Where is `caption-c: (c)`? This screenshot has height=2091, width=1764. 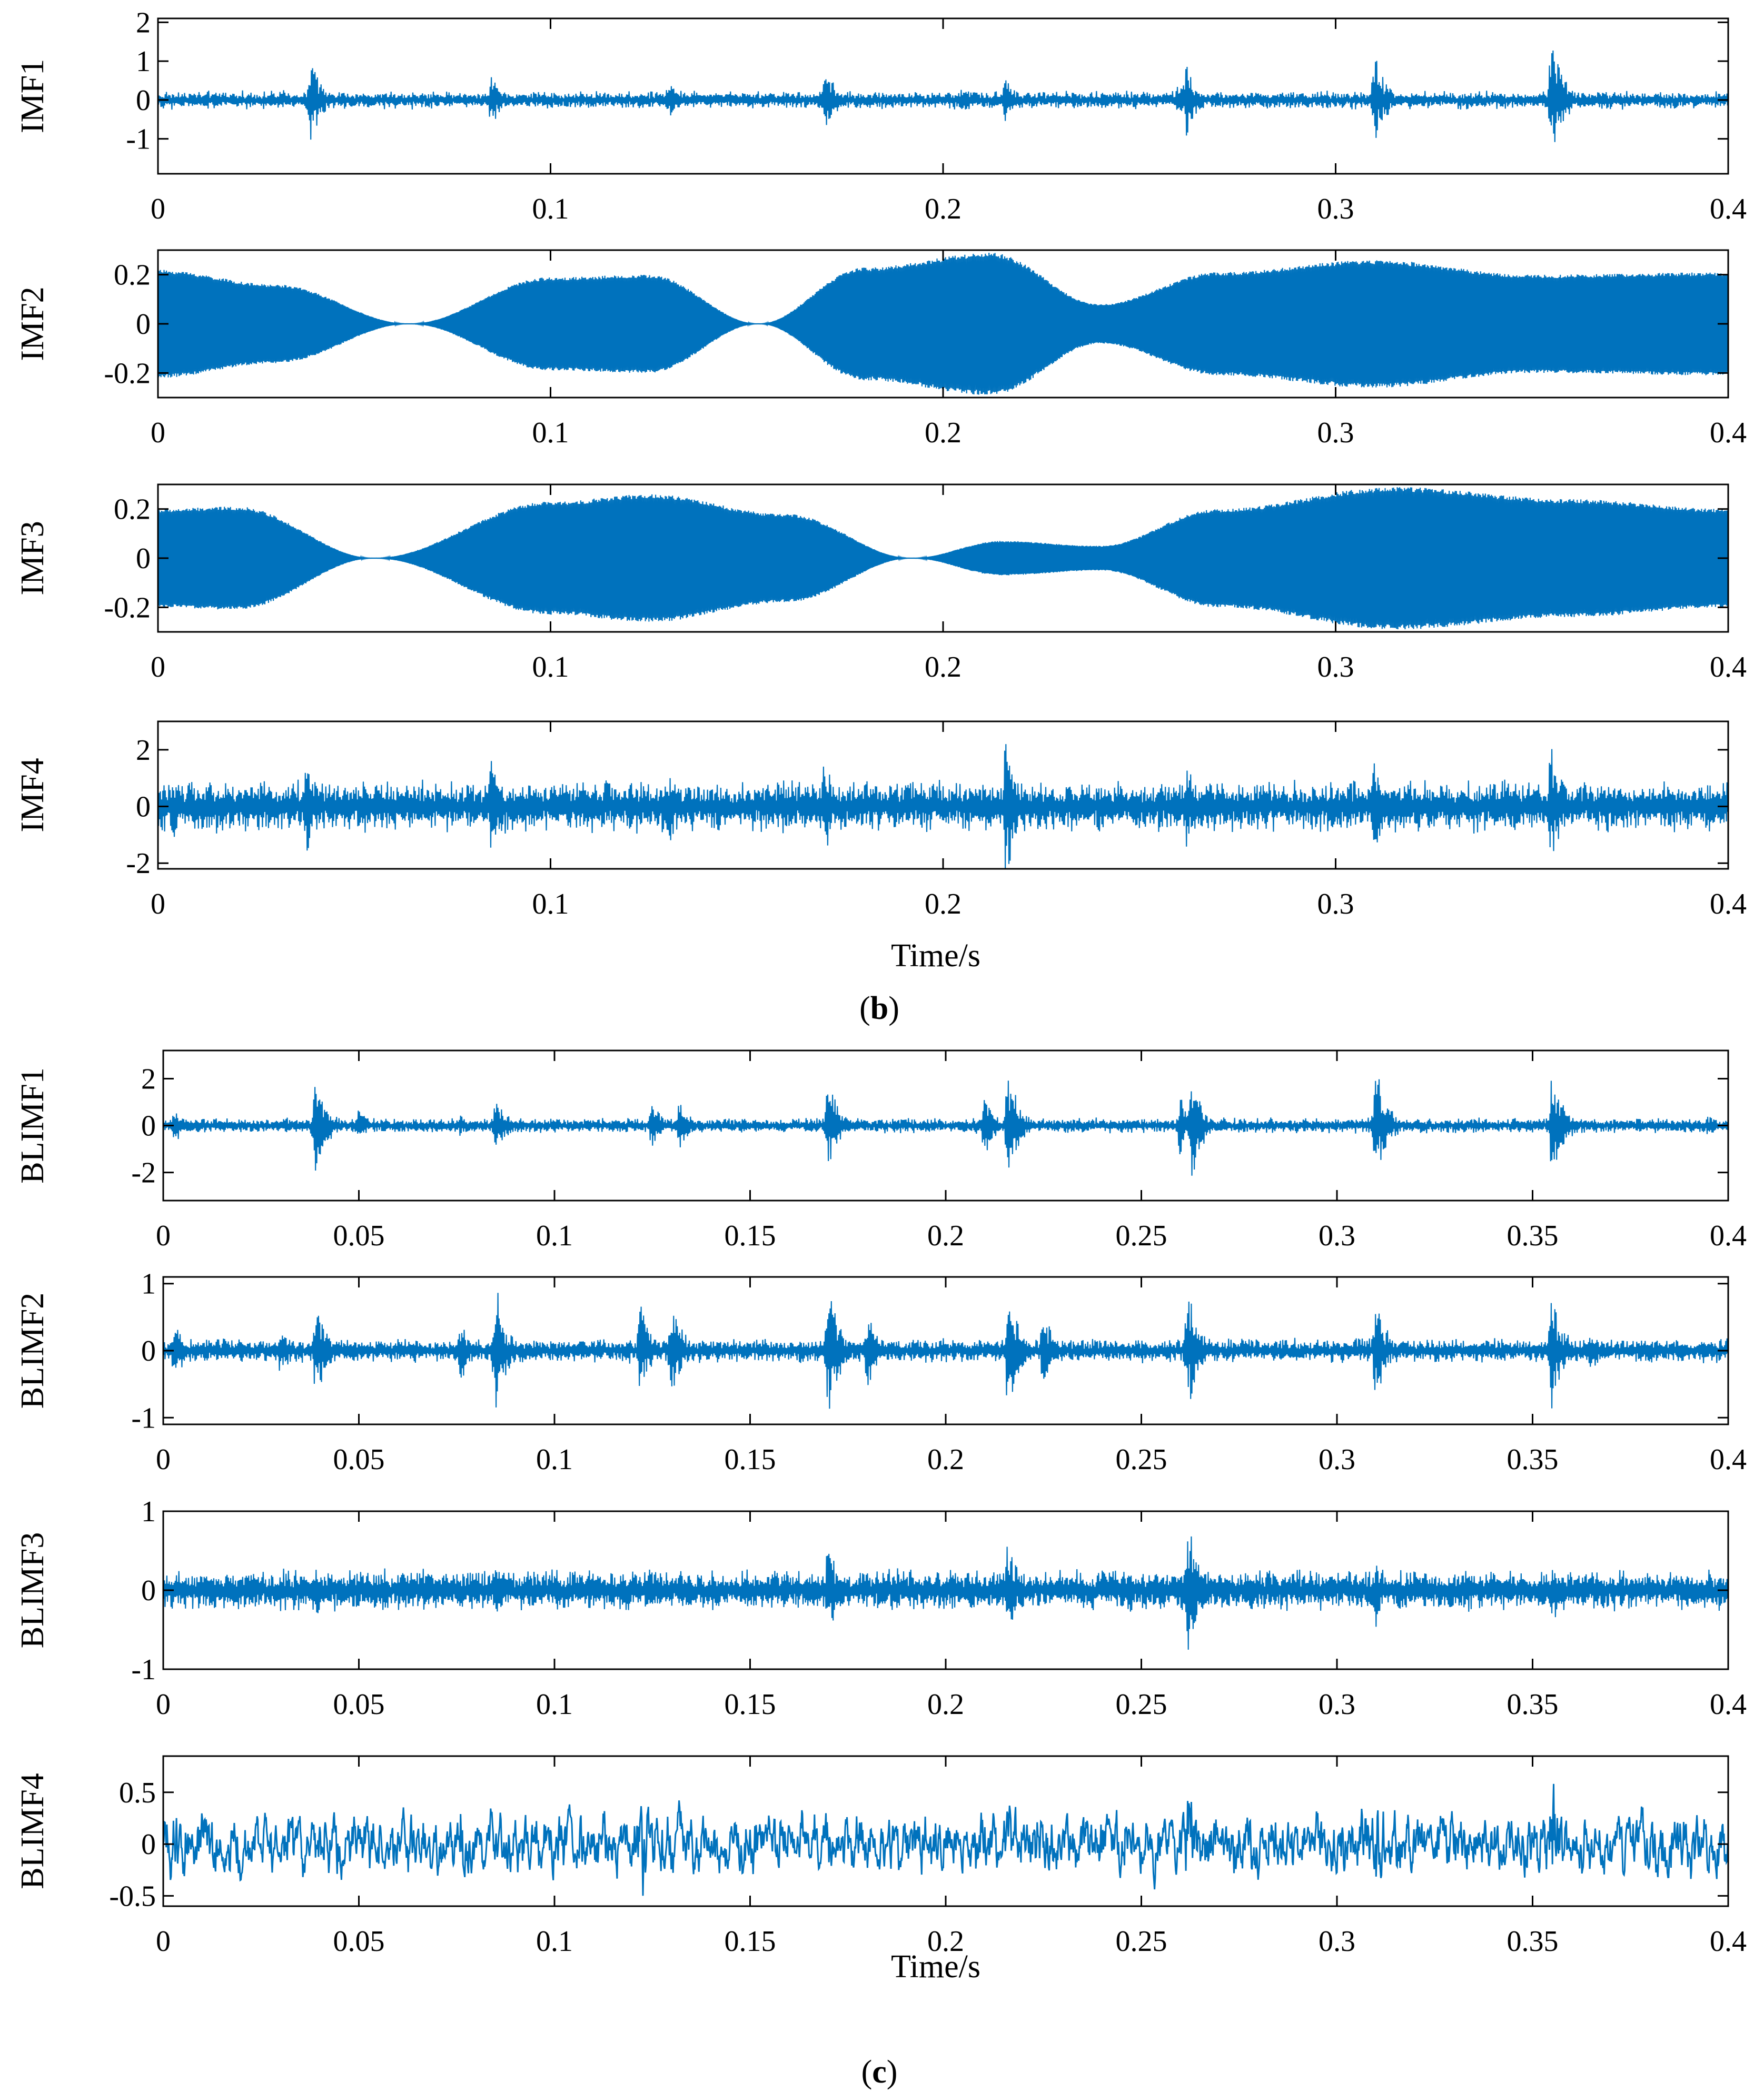
caption-c: (c) is located at coordinates (879, 2072).